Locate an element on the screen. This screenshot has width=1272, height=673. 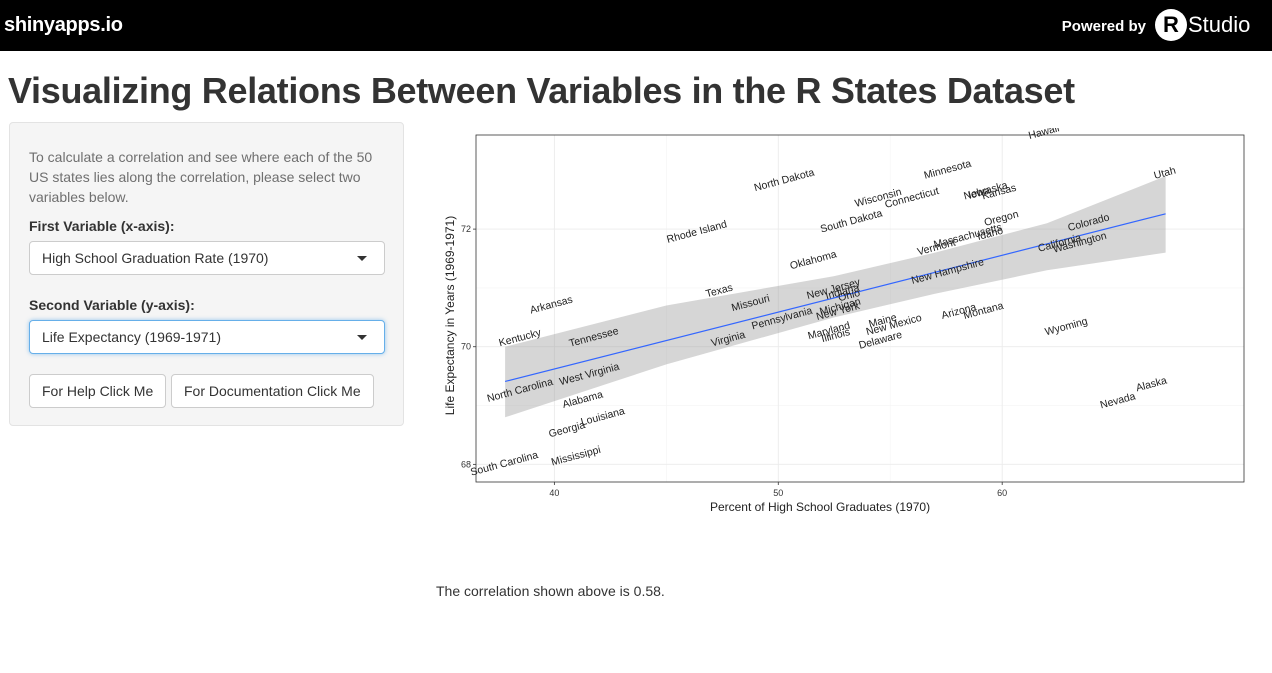
state-label: Utah is located at coordinates (1165, 173).